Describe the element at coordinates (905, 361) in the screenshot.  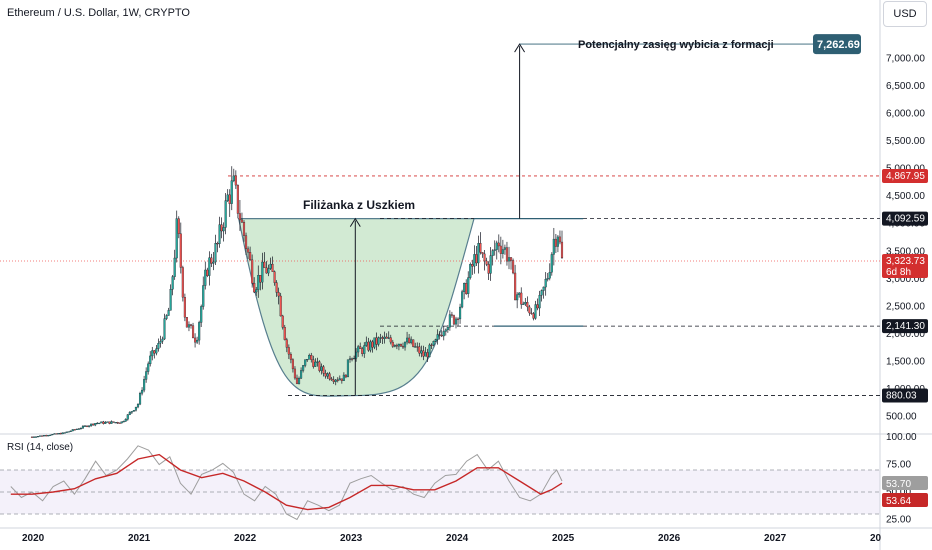
I see `price-tick-label: 1,500.00` at that location.